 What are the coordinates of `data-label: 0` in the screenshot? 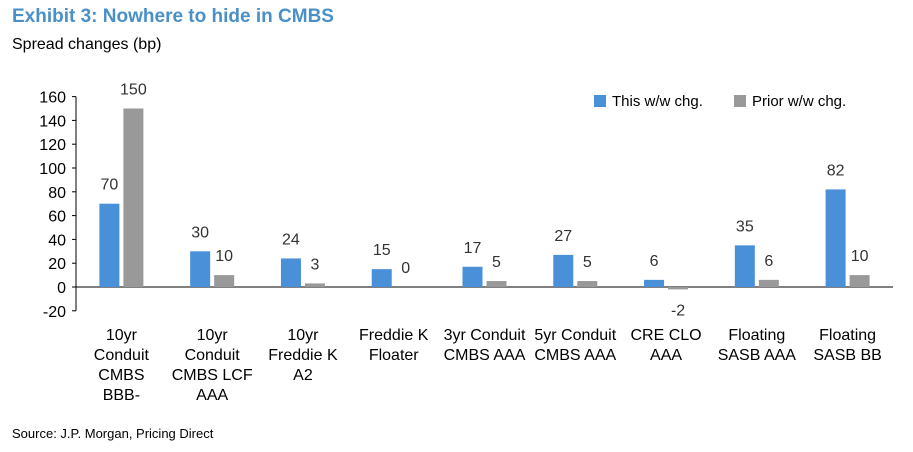 It's located at (405, 268).